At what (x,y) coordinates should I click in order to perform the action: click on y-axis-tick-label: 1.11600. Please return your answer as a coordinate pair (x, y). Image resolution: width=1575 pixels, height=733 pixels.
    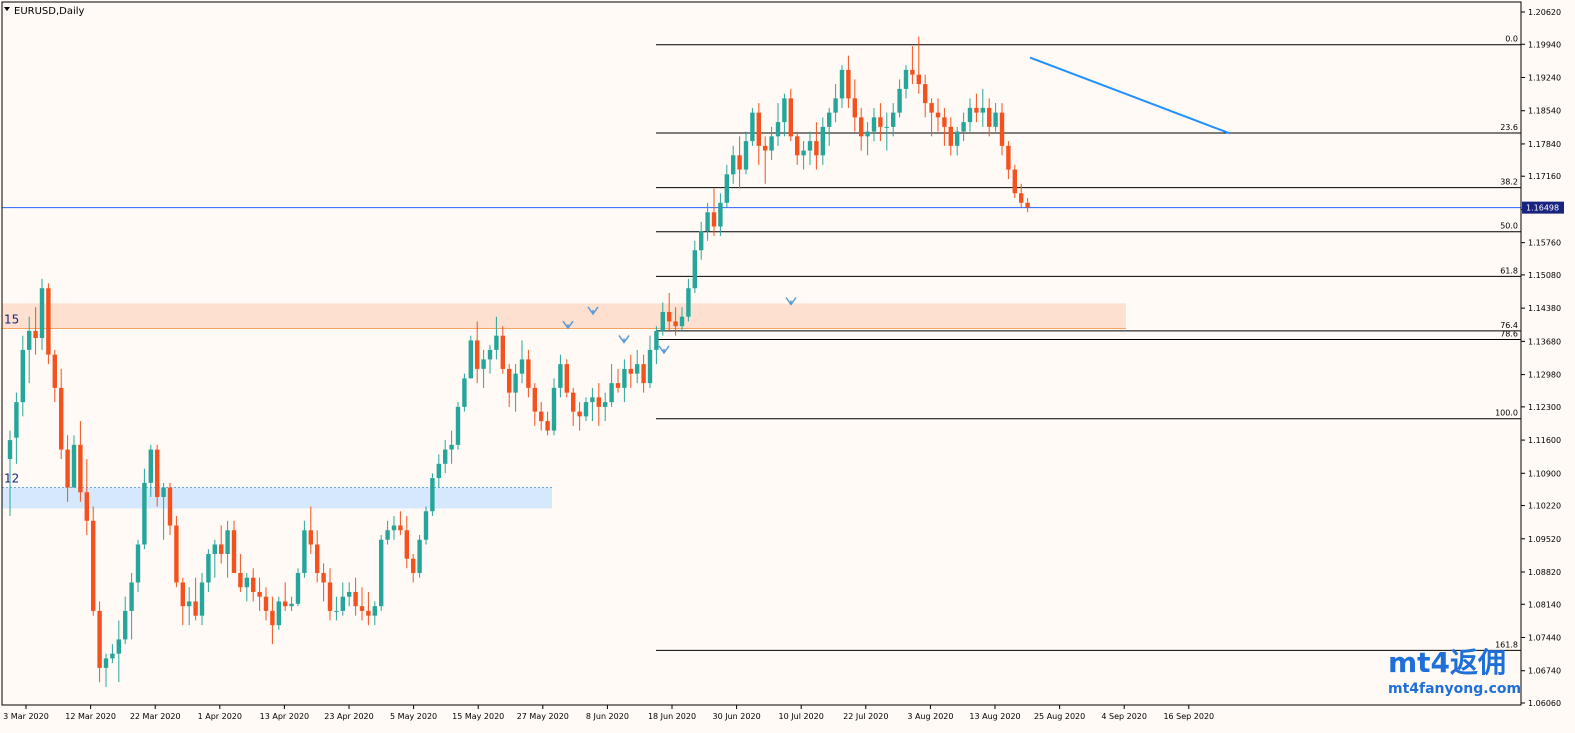
    Looking at the image, I should click on (1544, 440).